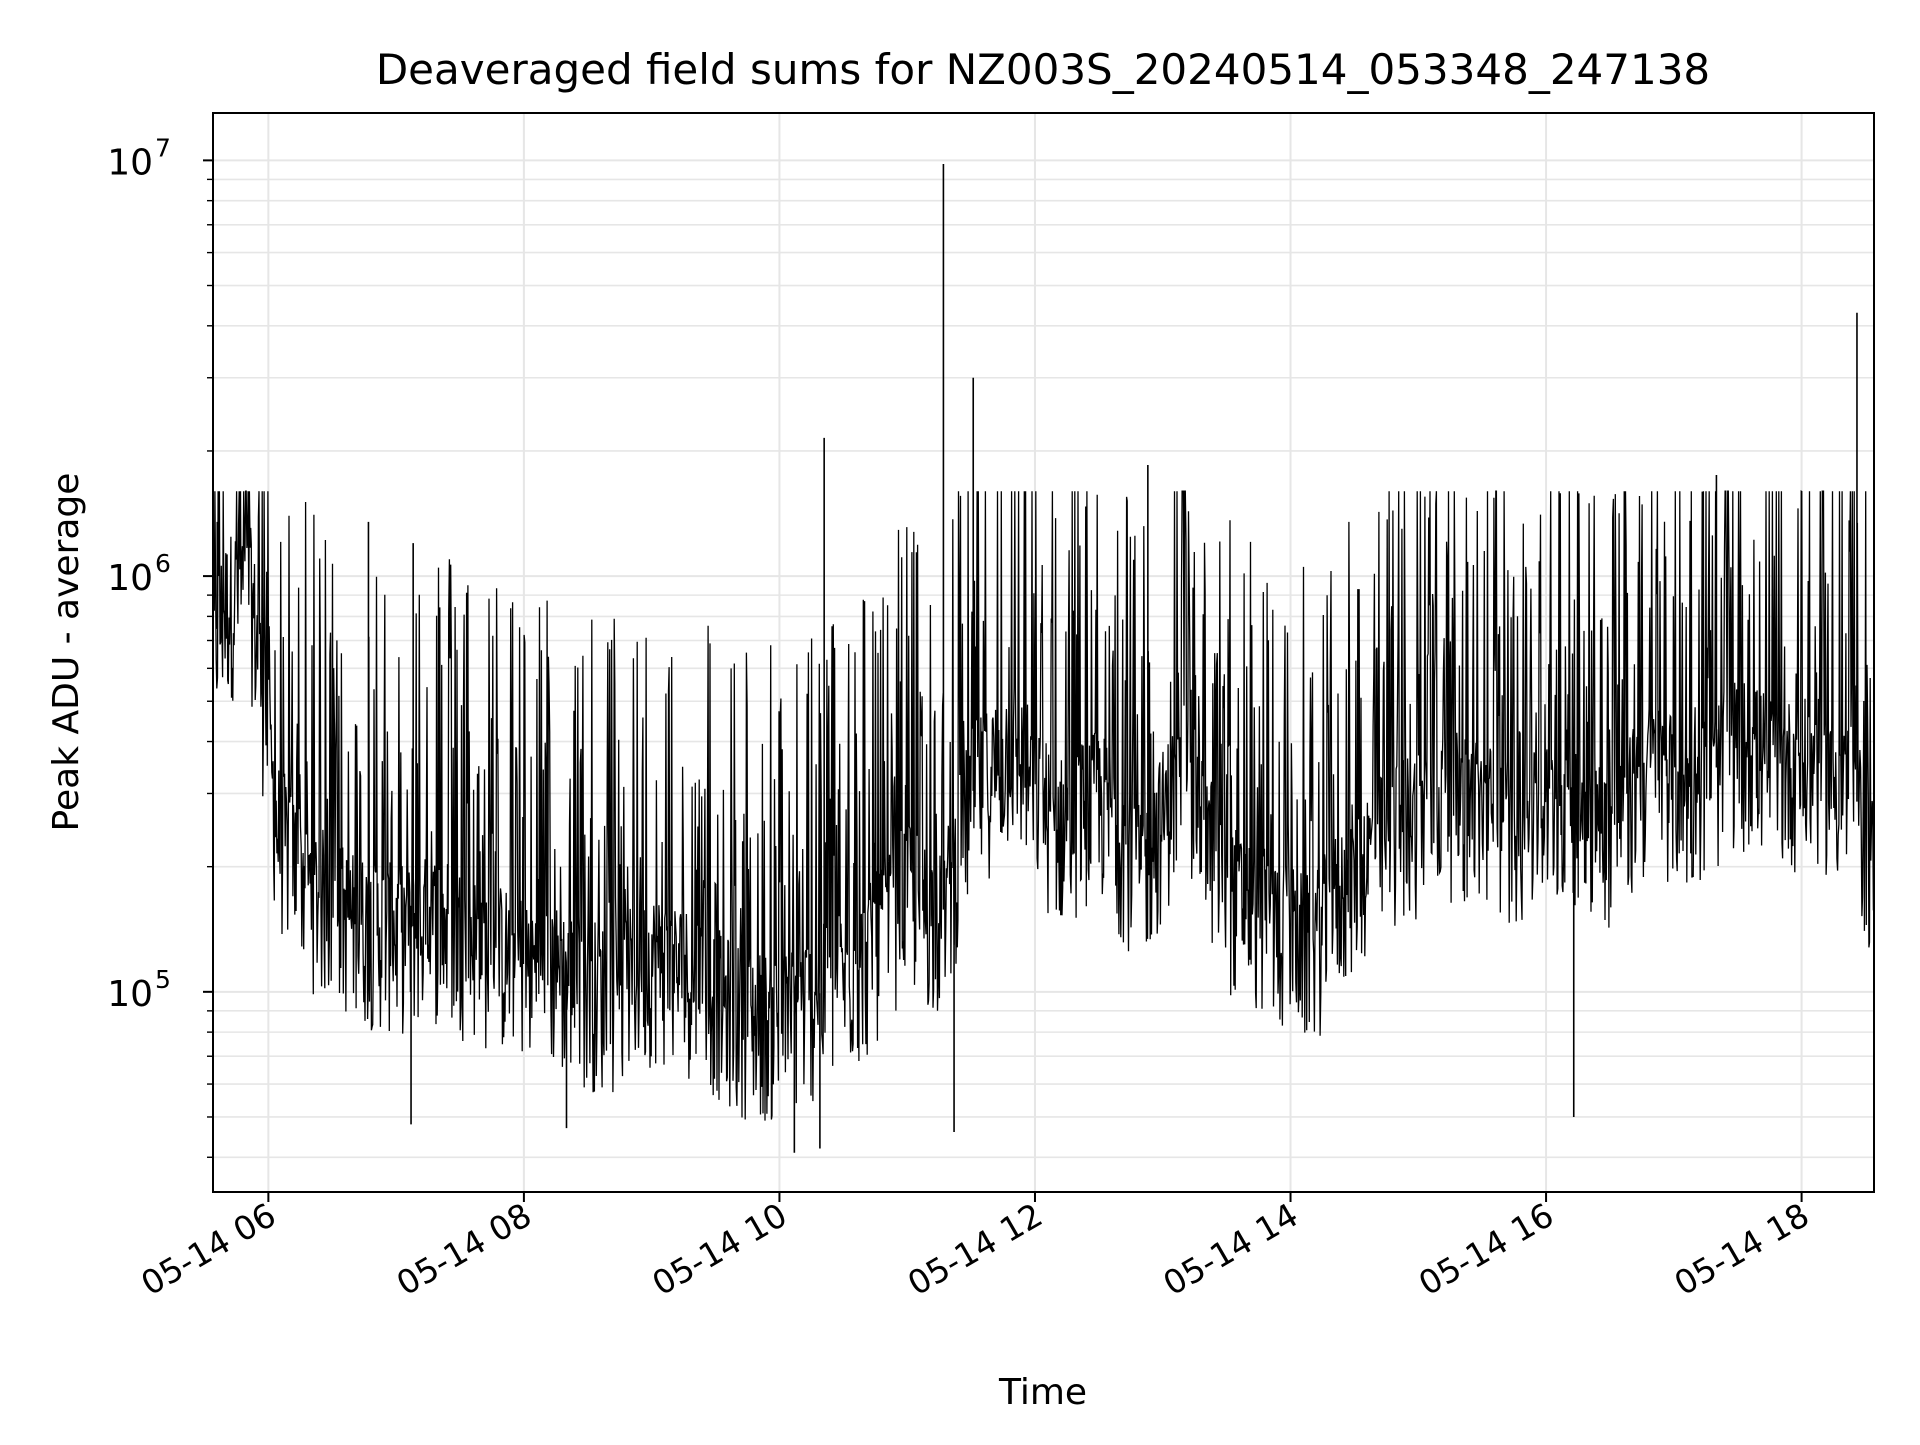 The height and width of the screenshot is (1445, 1920). Describe the element at coordinates (163, 563) in the screenshot. I see `y-tick-label-exponent: 6` at that location.